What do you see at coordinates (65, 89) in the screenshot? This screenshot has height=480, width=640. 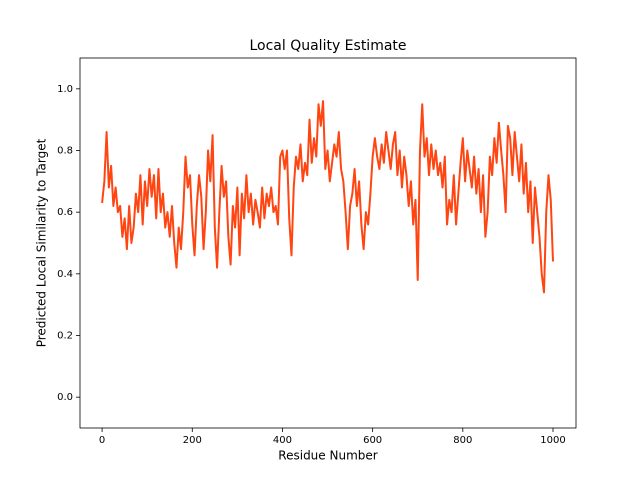 I see `y-tick-label: 1.0` at bounding box center [65, 89].